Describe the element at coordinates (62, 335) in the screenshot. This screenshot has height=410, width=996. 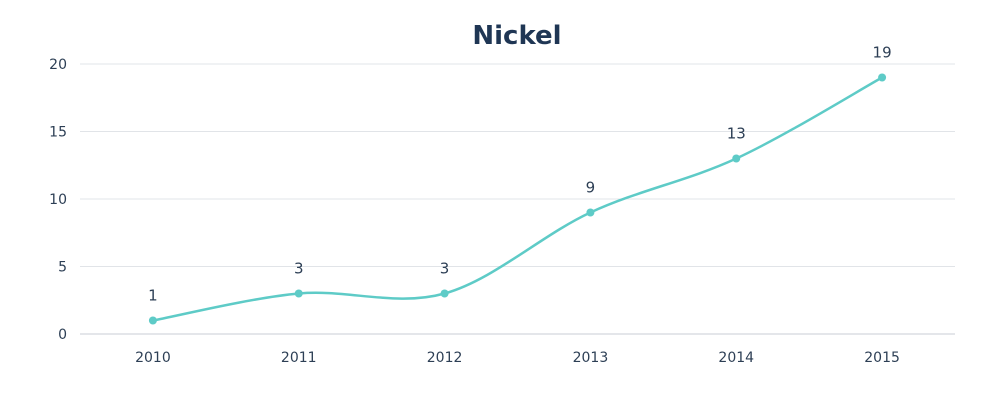
I see `y-tick-label: 0` at that location.